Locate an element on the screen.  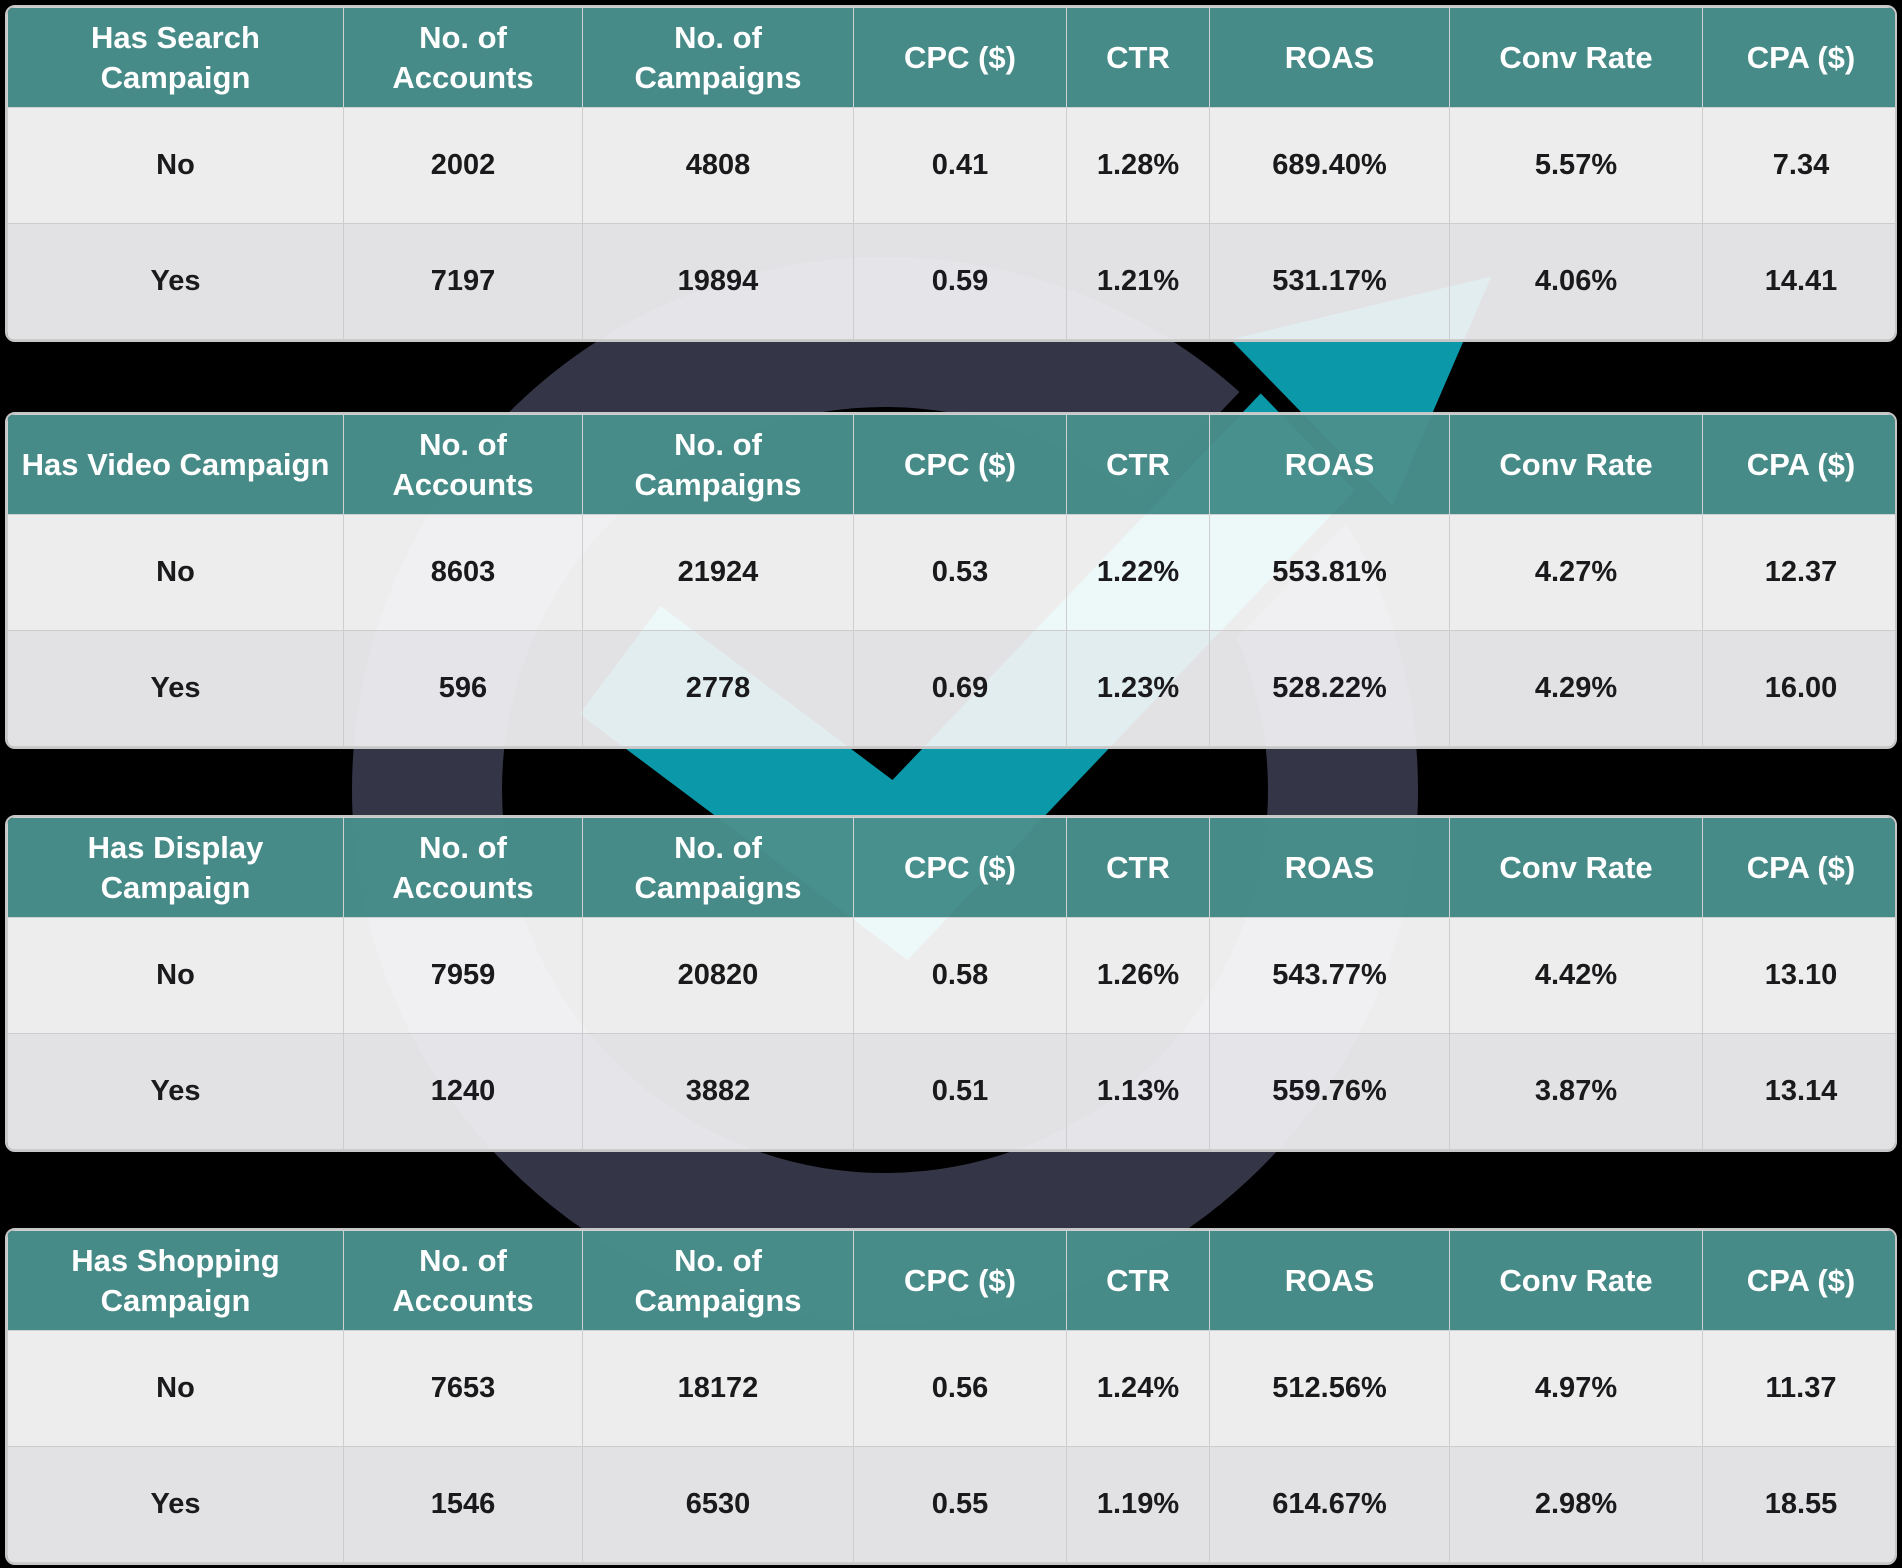
metric-value-cell: 689.40% is located at coordinates (1329, 165).